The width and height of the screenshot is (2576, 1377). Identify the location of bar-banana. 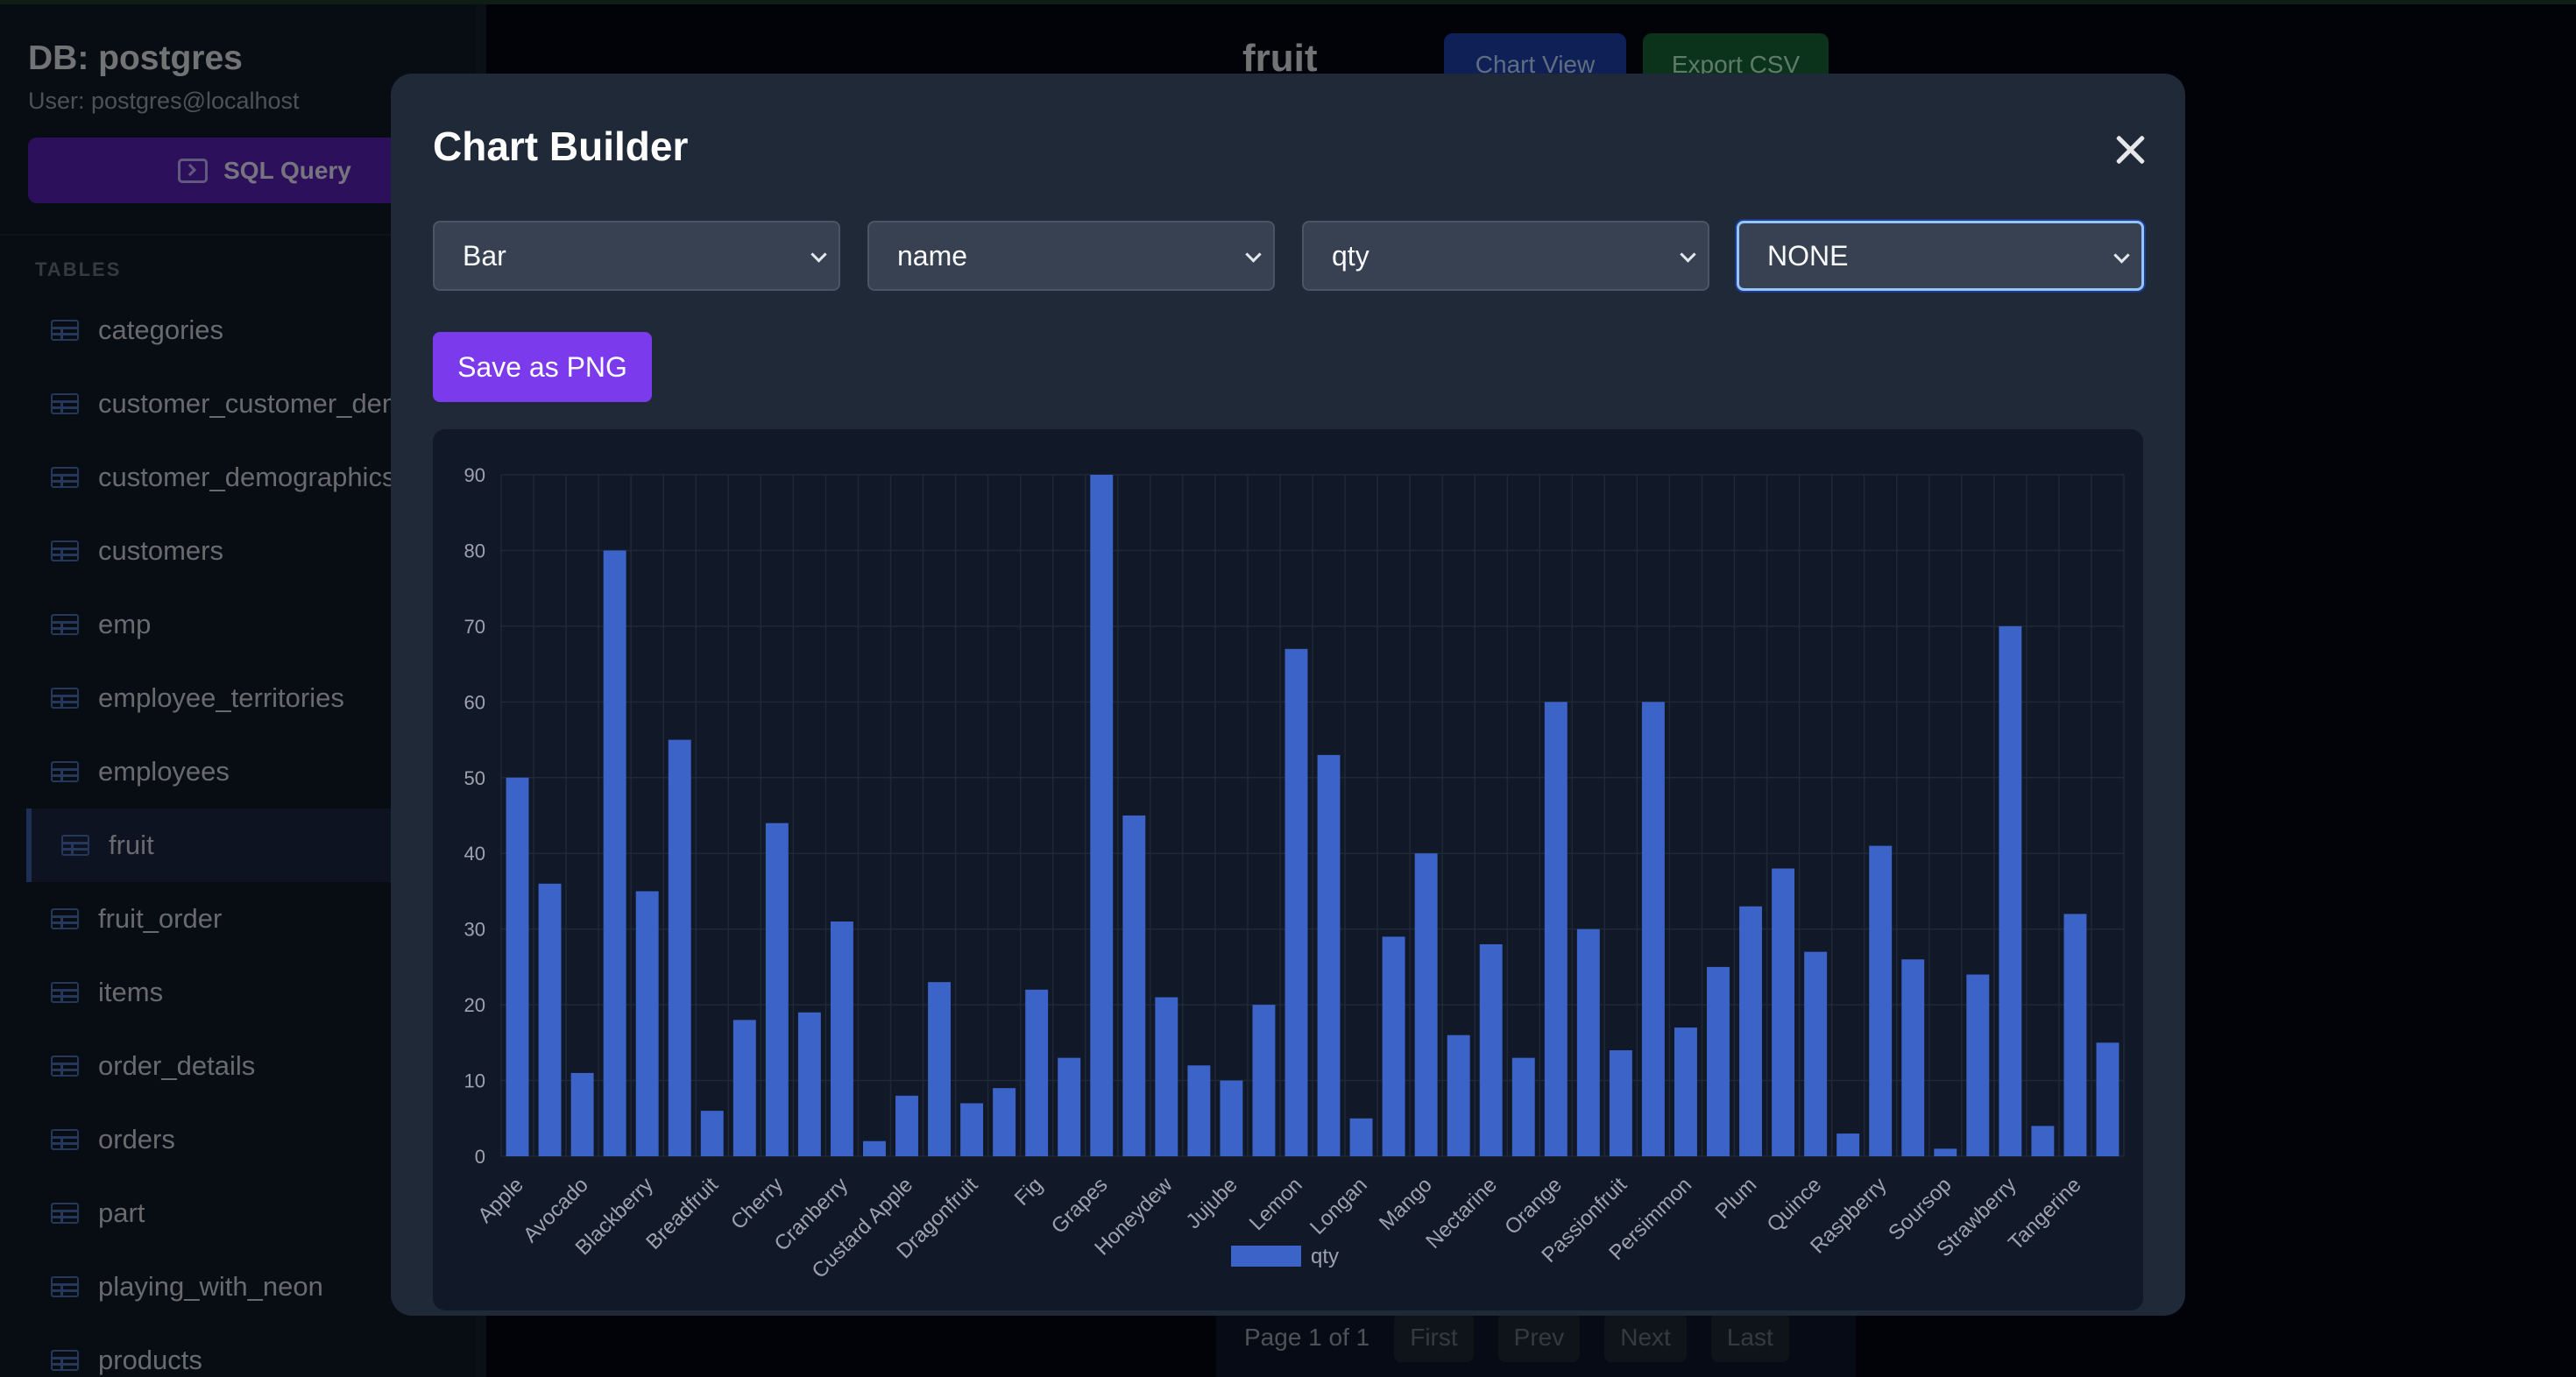
(614, 853).